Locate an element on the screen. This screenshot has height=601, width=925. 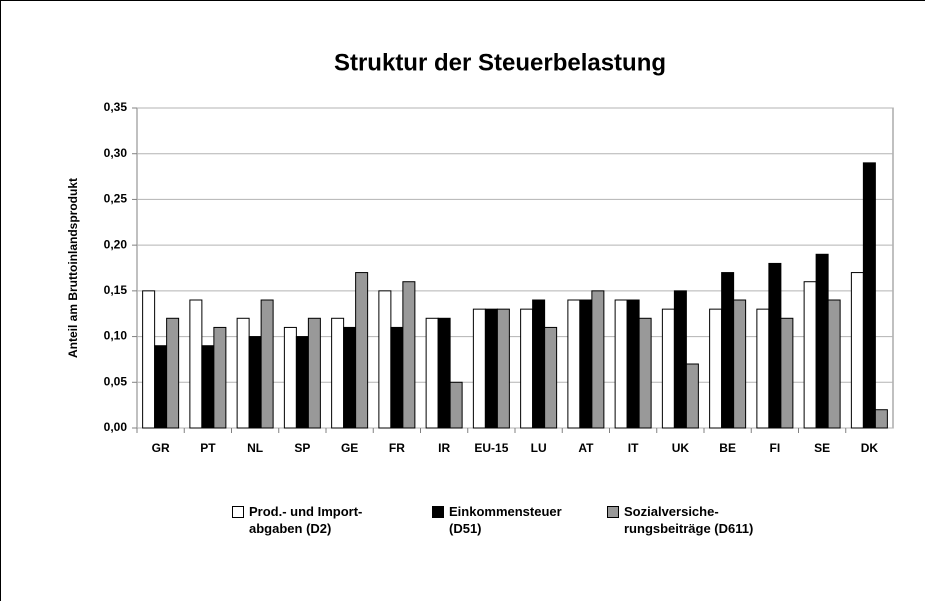
x-tick-label: AT is located at coordinates (586, 448).